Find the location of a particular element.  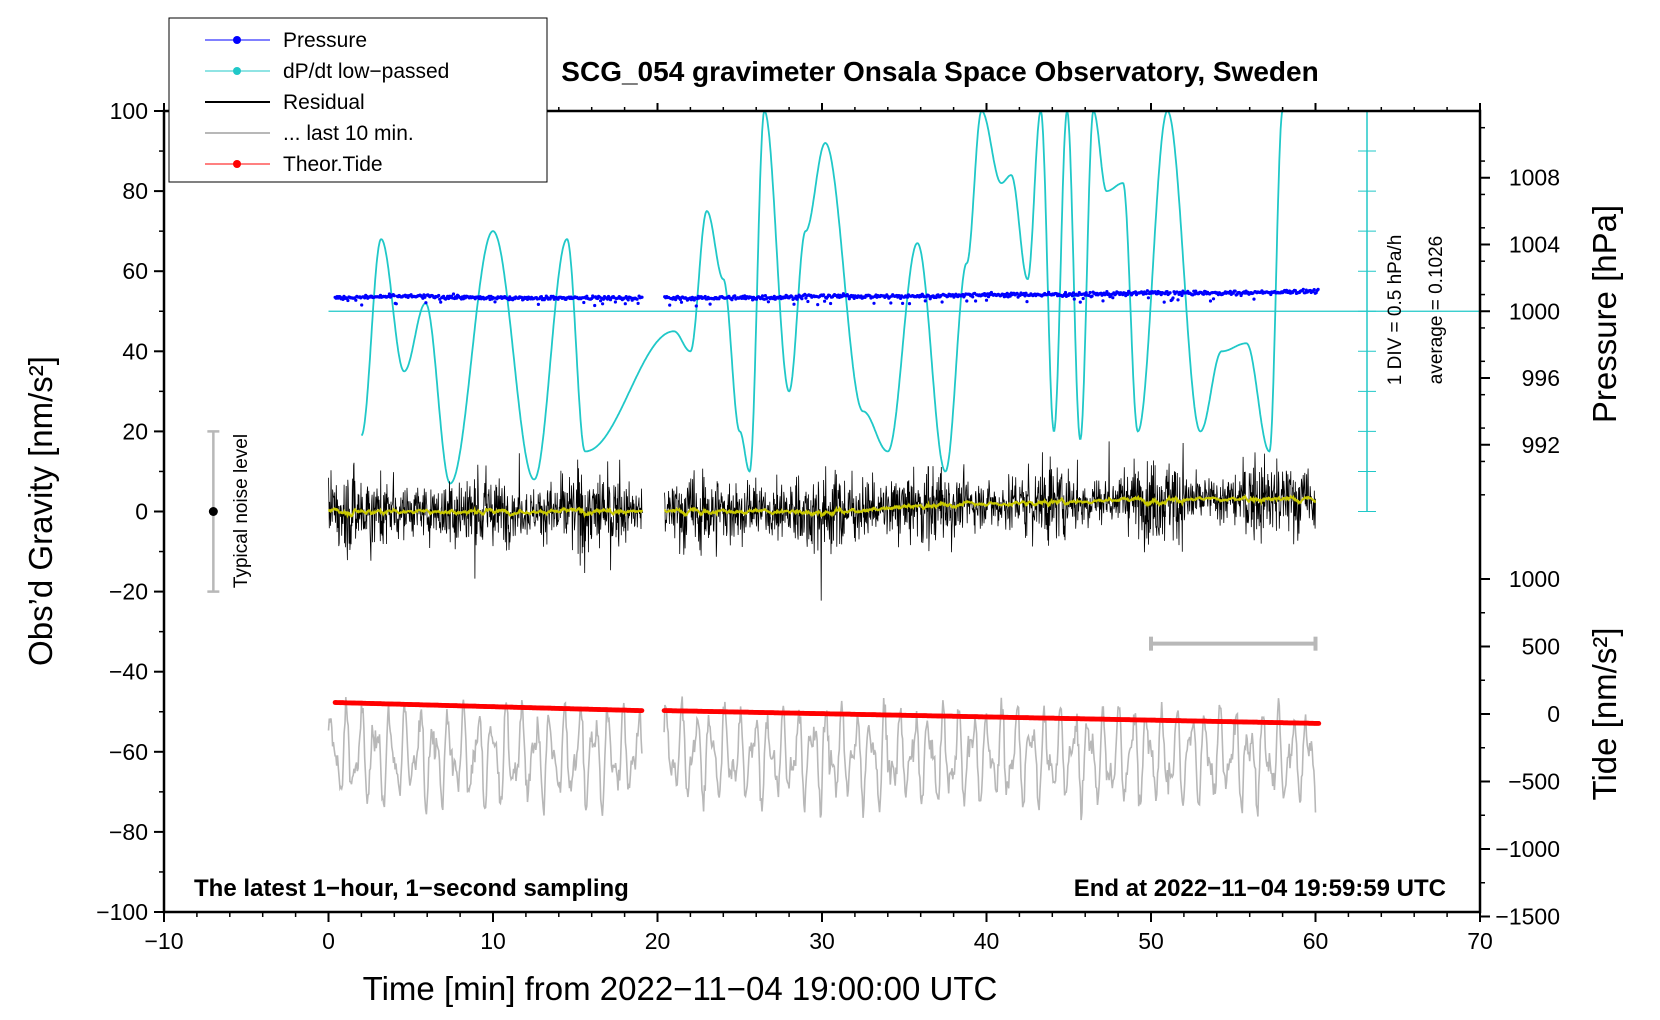

tide-tick-label: 500 is located at coordinates (1541, 647).